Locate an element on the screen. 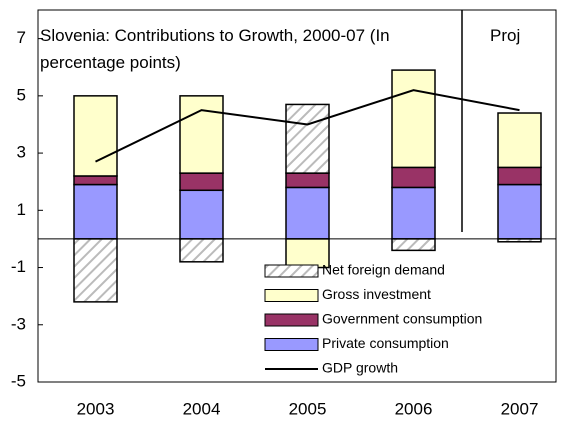  y-tick-label: -3 is located at coordinates (18, 323).